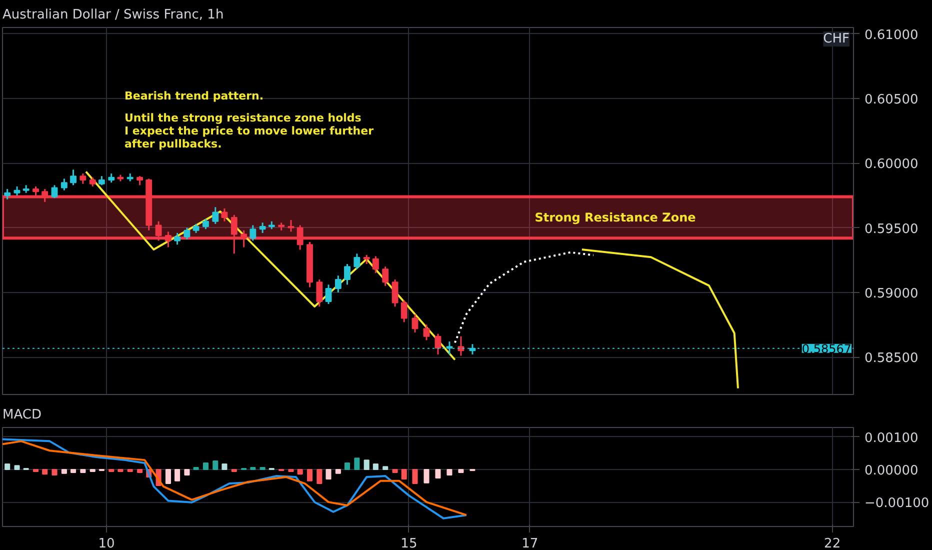 Image resolution: width=932 pixels, height=550 pixels. Describe the element at coordinates (891, 164) in the screenshot. I see `y-tick-label: 0.60000` at that location.